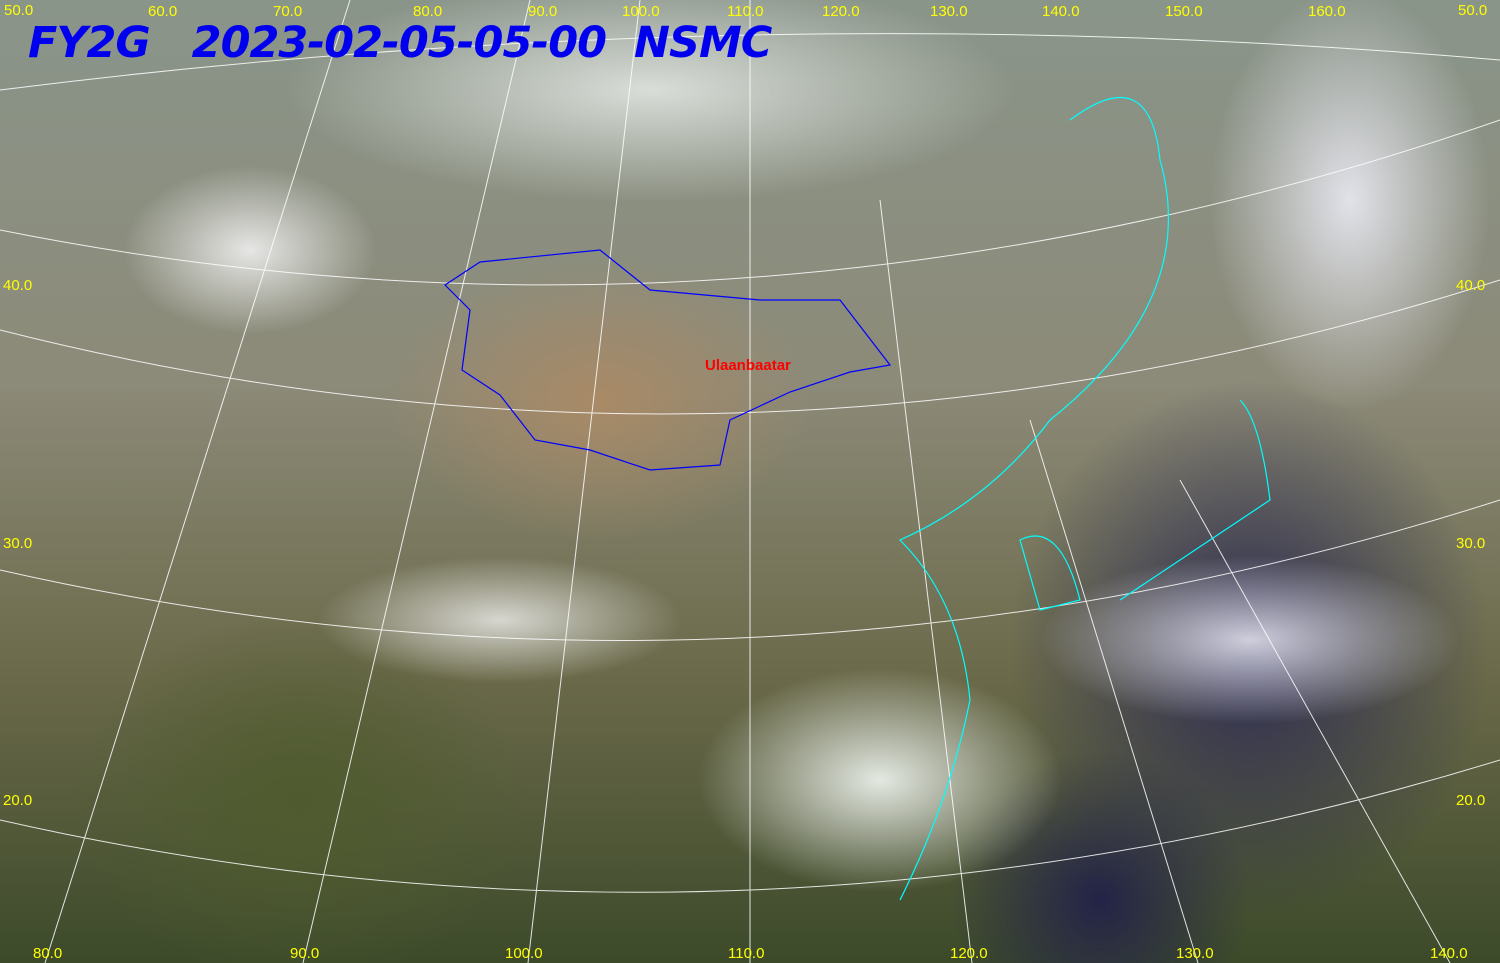  Describe the element at coordinates (18, 285) in the screenshot. I see `left-lat-label: 40.0` at that location.